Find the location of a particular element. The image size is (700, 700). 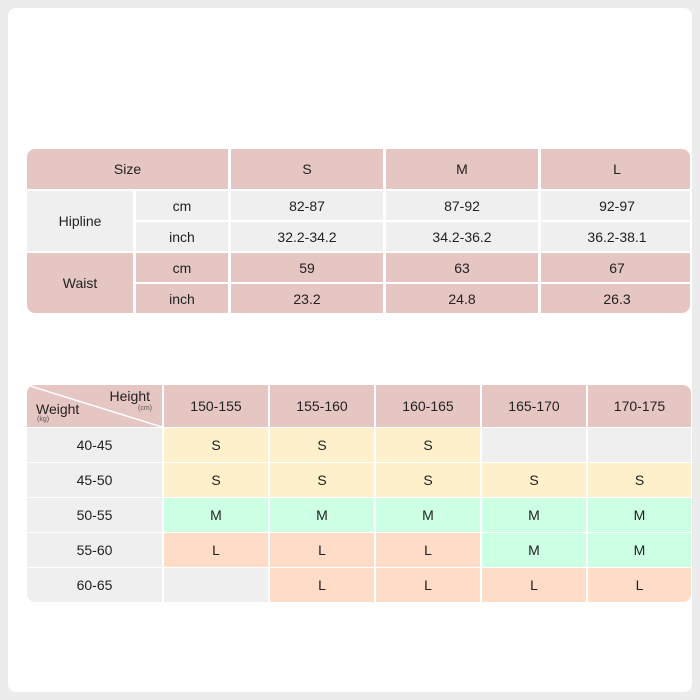

measurement-group-label: Waist is located at coordinates (80, 283).